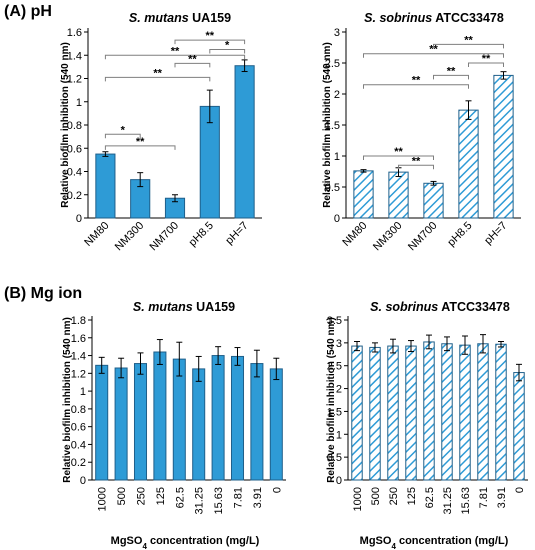 This screenshot has width=535, height=550. What do you see at coordinates (78, 321) in the screenshot?
I see `y-tick-label: 1.8` at bounding box center [78, 321].